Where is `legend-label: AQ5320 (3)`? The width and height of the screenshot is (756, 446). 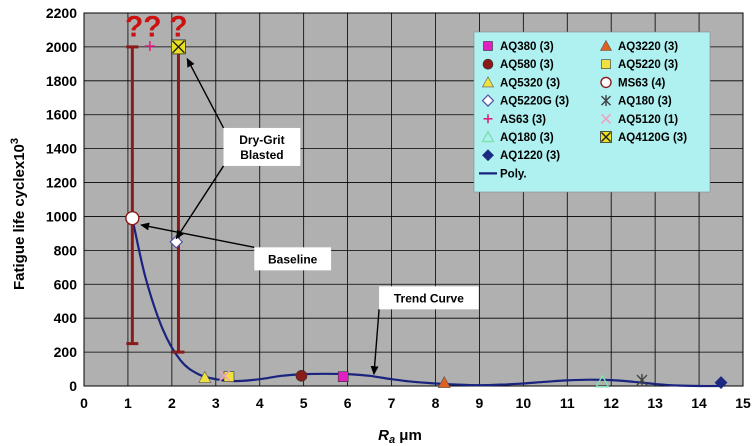
legend-label: AQ5320 (3) is located at coordinates (530, 83).